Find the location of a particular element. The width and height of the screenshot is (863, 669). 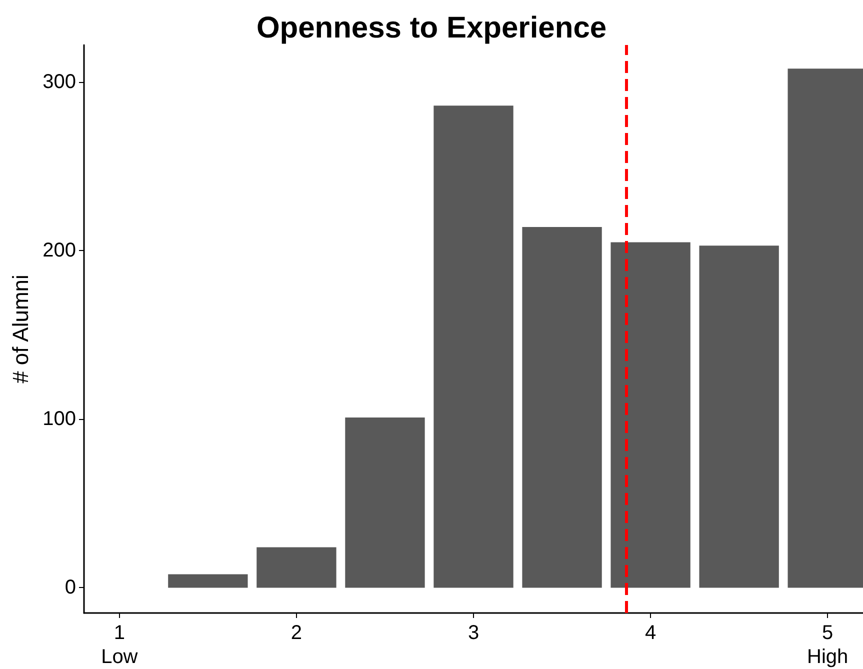

y-axis-title: # of Alumni is located at coordinates (21, 329).